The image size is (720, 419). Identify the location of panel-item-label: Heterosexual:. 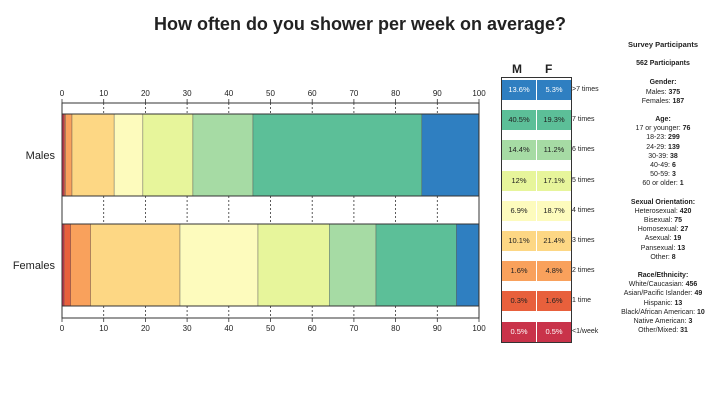
(657, 211).